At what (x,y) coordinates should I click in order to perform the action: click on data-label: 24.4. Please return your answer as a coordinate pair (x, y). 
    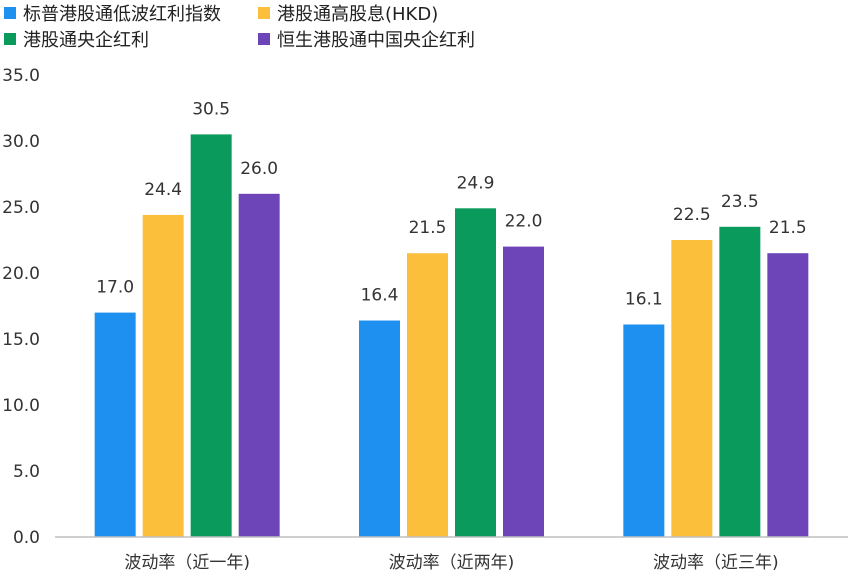
    Looking at the image, I should click on (163, 190).